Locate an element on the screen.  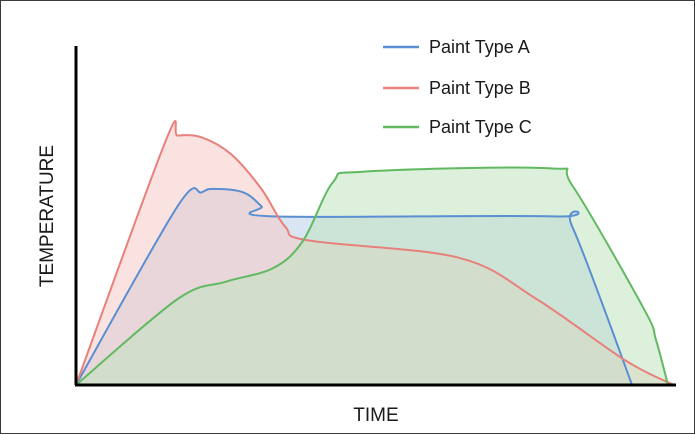
legend-item-paint-type-c: Paint Type C is located at coordinates (457, 127).